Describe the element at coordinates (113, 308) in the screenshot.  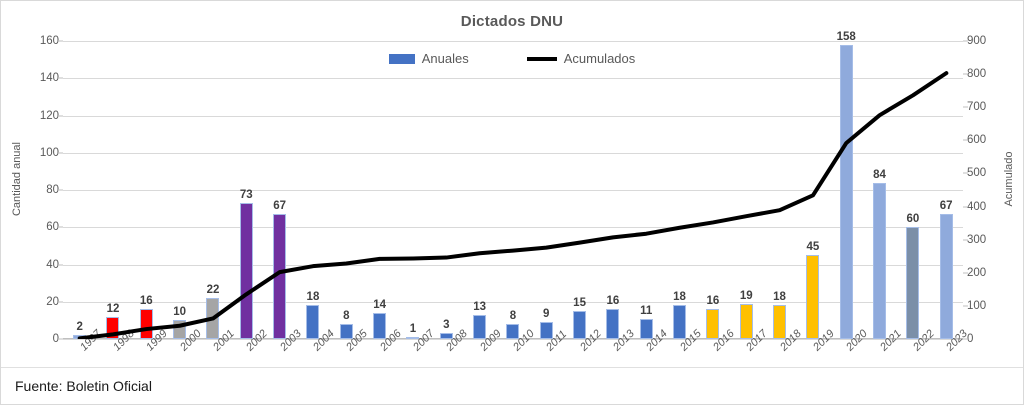
I see `bar-value-label: 12` at that location.